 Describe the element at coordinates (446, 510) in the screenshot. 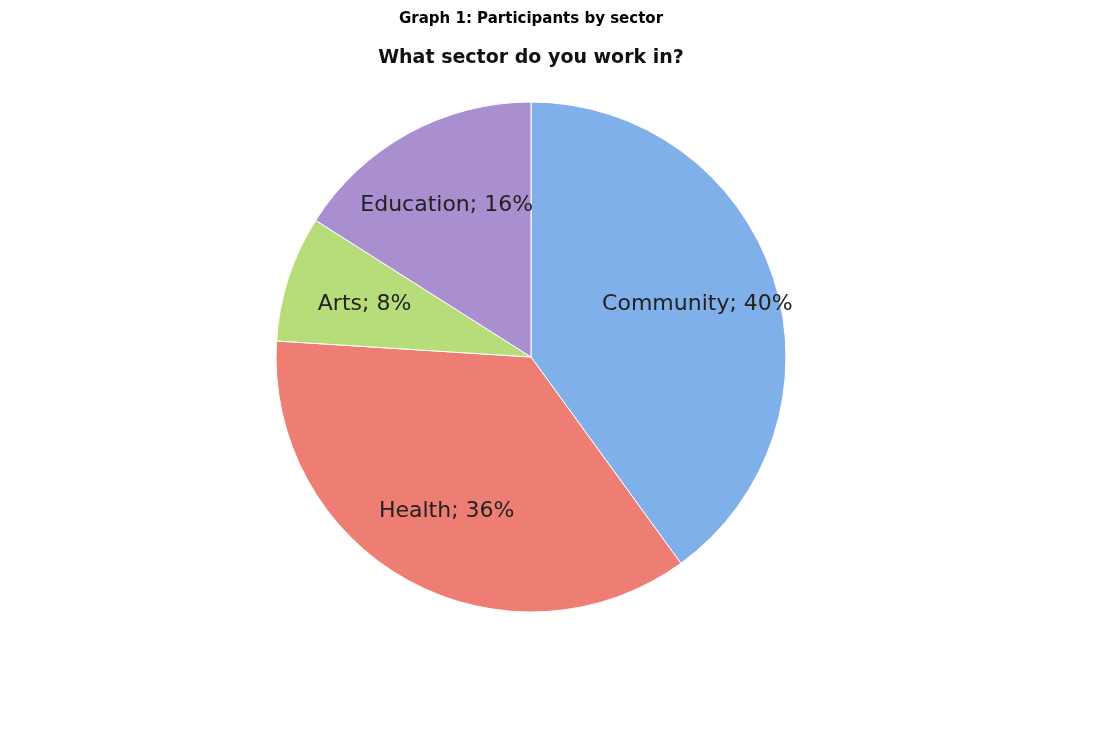

I see `slice-label: Health; 36%` at that location.